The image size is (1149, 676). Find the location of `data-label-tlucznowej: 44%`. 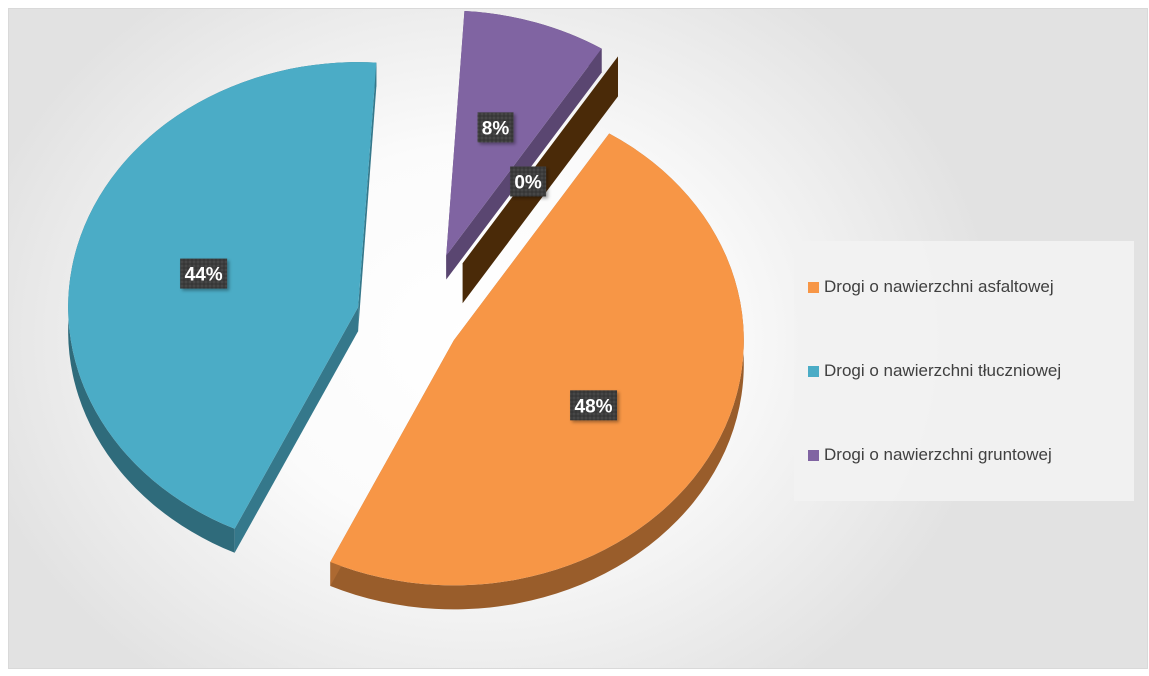

data-label-tlucznowej: 44% is located at coordinates (204, 273).